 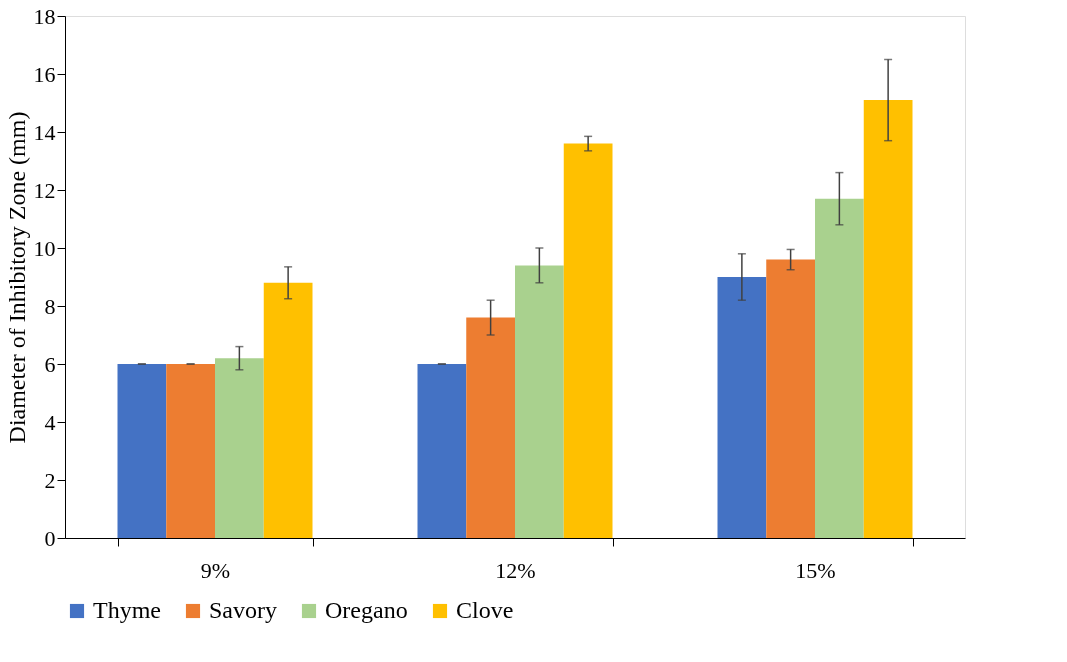 I want to click on y-tick-label: 14, so click(x=44, y=132).